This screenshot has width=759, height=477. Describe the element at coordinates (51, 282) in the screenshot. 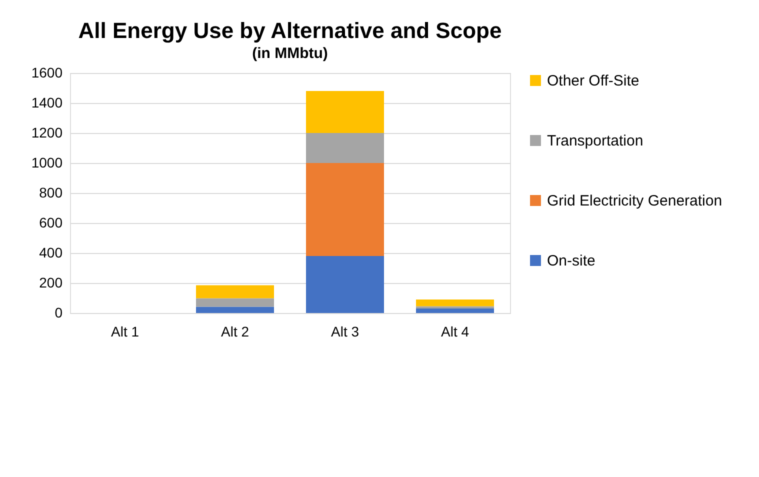

I see `y-tick-label: 200` at that location.